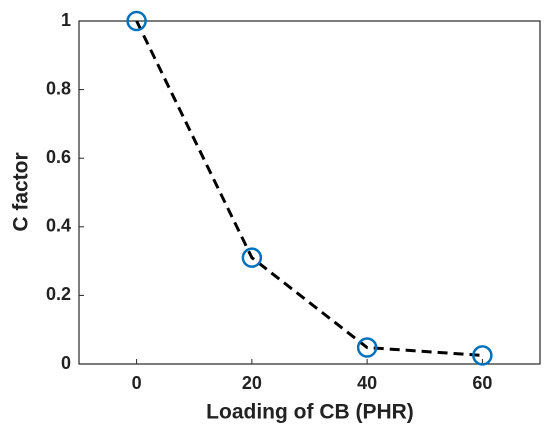  Describe the element at coordinates (252, 383) in the screenshot. I see `x-tick-label: 20` at that location.